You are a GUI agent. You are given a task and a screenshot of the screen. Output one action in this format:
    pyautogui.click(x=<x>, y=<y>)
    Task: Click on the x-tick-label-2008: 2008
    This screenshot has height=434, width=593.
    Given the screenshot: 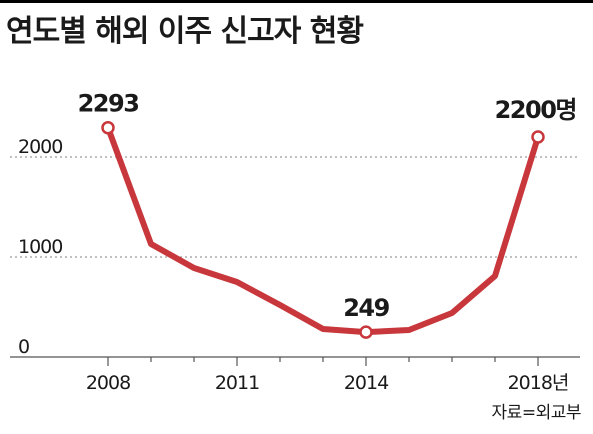 What is the action you would take?
    pyautogui.click(x=108, y=383)
    